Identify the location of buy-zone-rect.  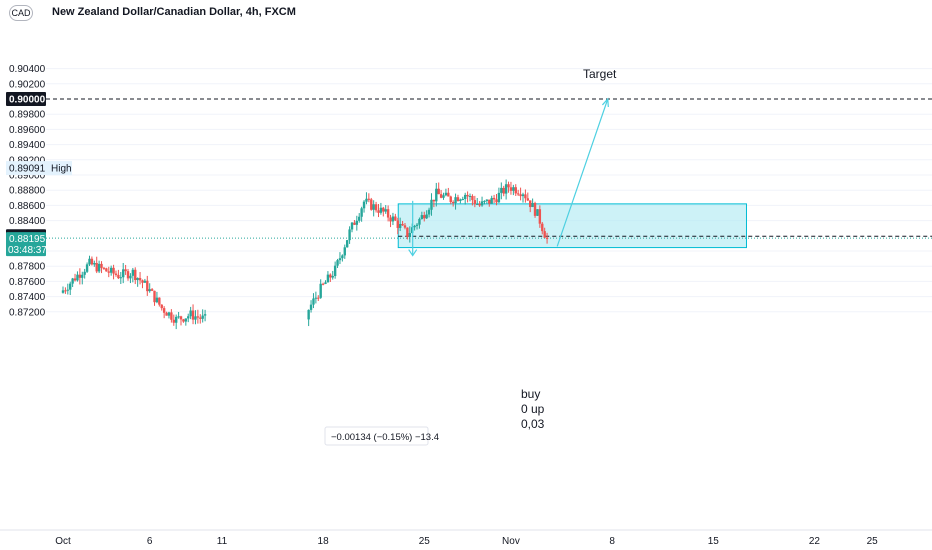
(572, 226).